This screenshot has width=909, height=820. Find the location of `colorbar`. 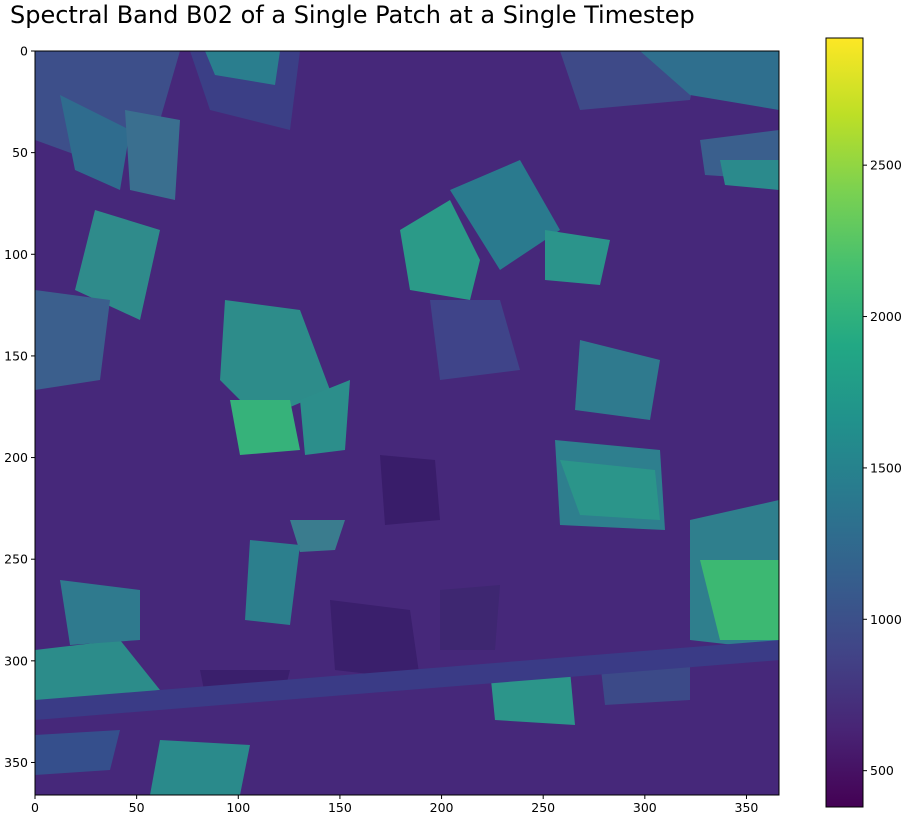

colorbar is located at coordinates (844, 422).